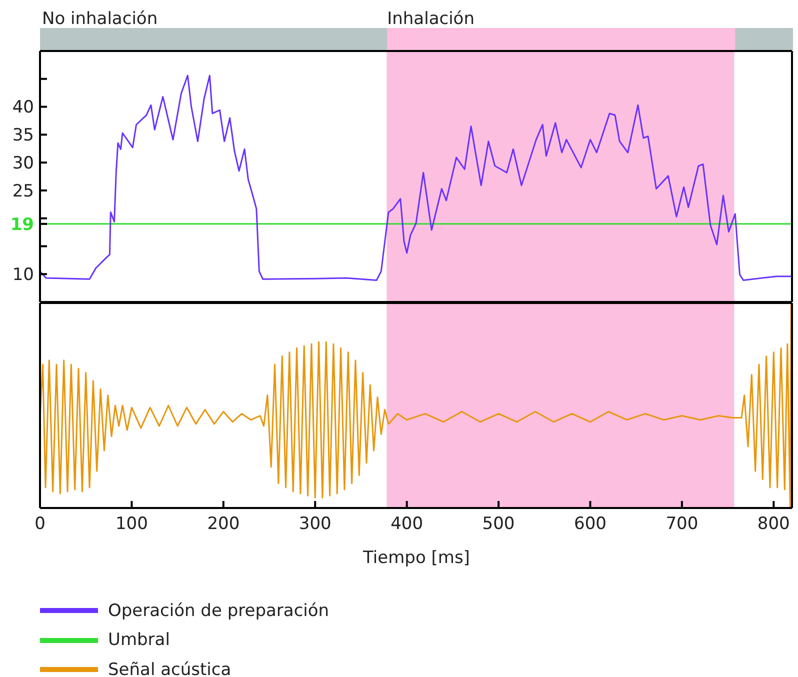  What do you see at coordinates (682, 524) in the screenshot?
I see `x-tick-label: 700` at bounding box center [682, 524].